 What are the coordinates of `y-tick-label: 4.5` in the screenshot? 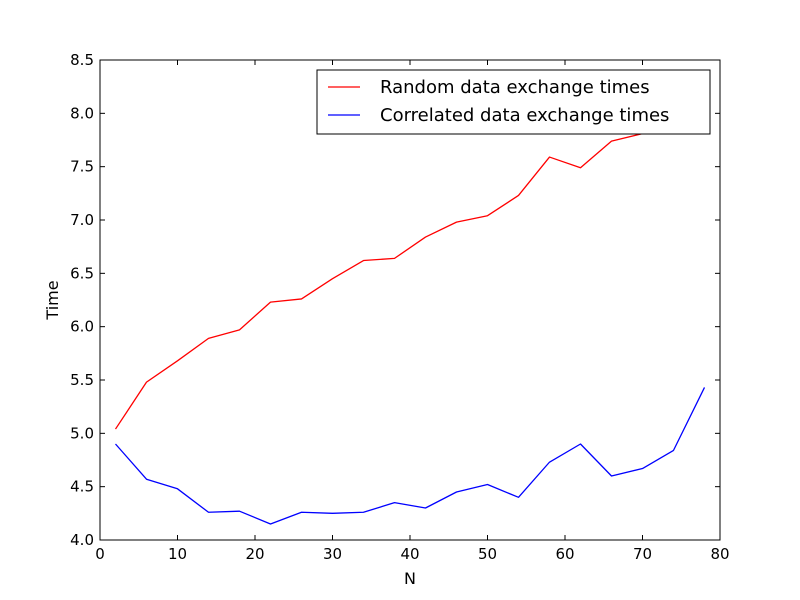 It's located at (82, 487).